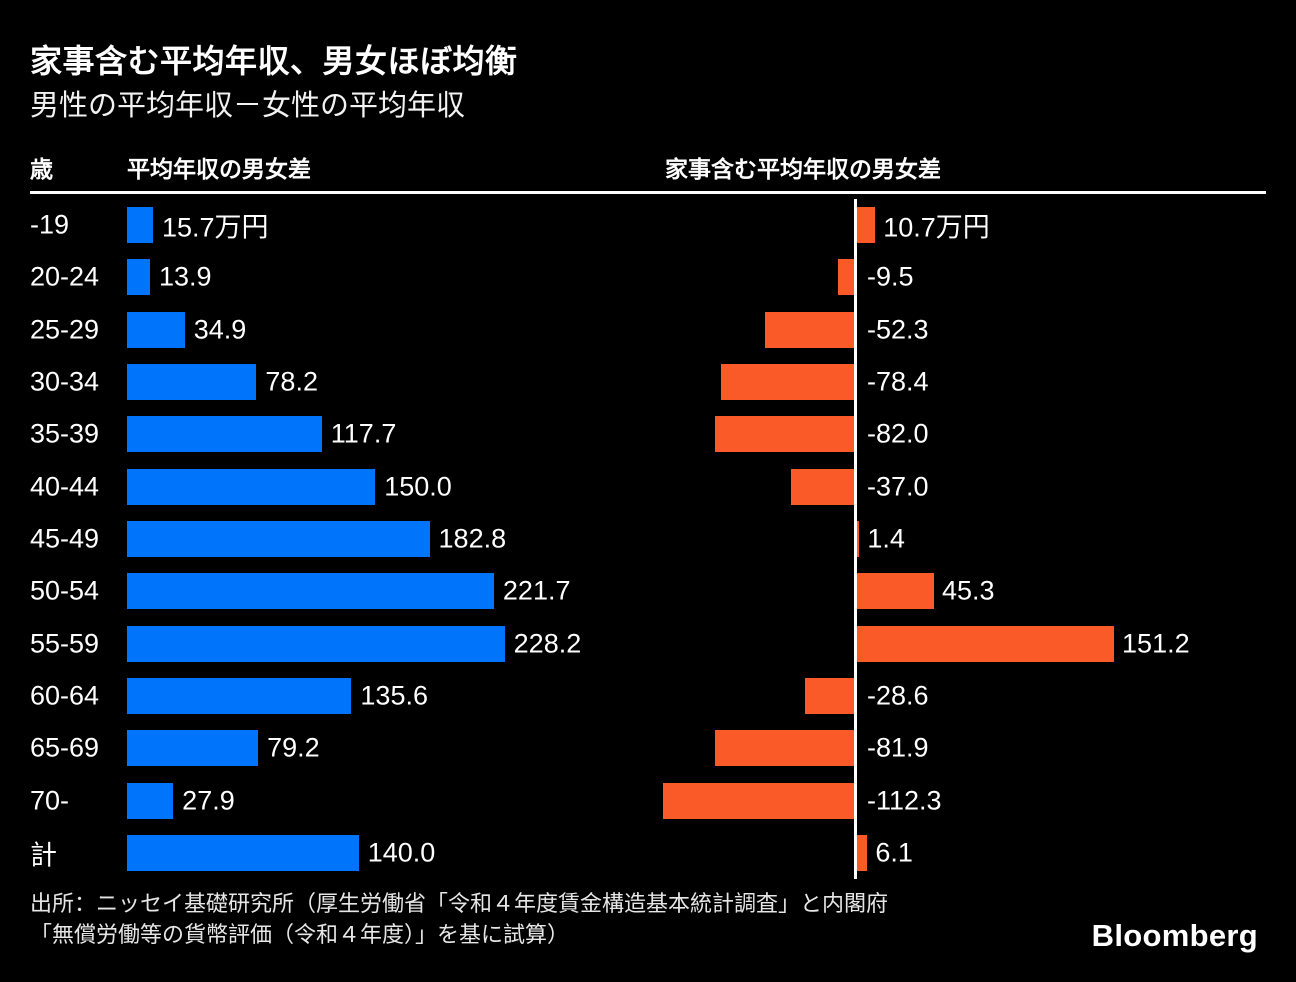 The image size is (1296, 982). What do you see at coordinates (43, 855) in the screenshot?
I see `age-group-label: 計` at bounding box center [43, 855].